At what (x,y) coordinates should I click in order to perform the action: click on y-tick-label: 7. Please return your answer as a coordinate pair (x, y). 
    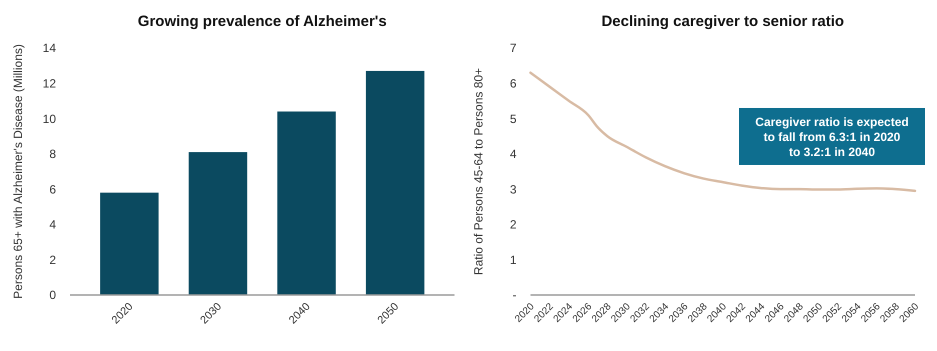
    Looking at the image, I should click on (513, 48).